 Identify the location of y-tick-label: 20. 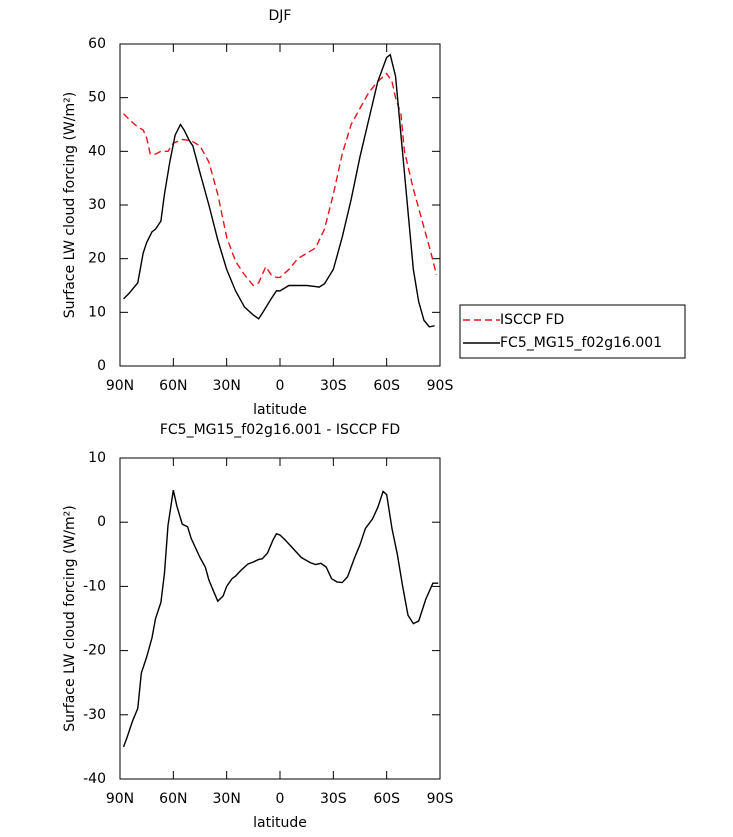
(97, 259).